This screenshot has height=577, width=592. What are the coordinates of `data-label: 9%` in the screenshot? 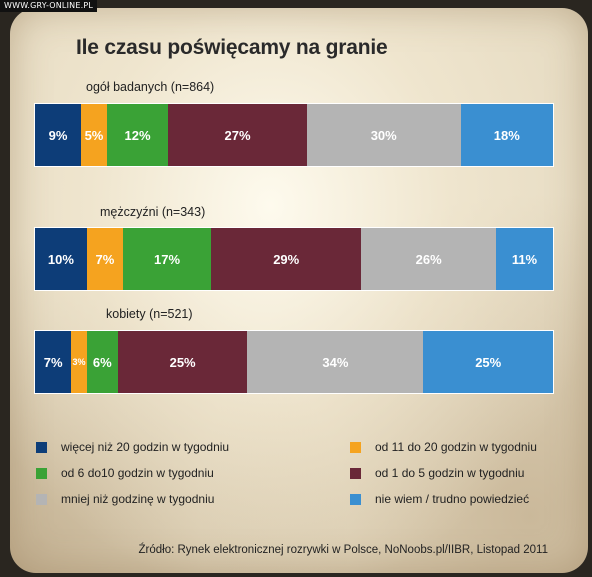 It's located at (58, 135).